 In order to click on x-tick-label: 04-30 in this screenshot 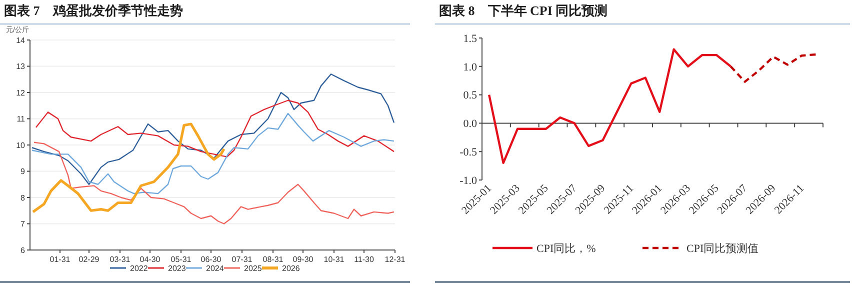, I will do `click(150, 259)`.